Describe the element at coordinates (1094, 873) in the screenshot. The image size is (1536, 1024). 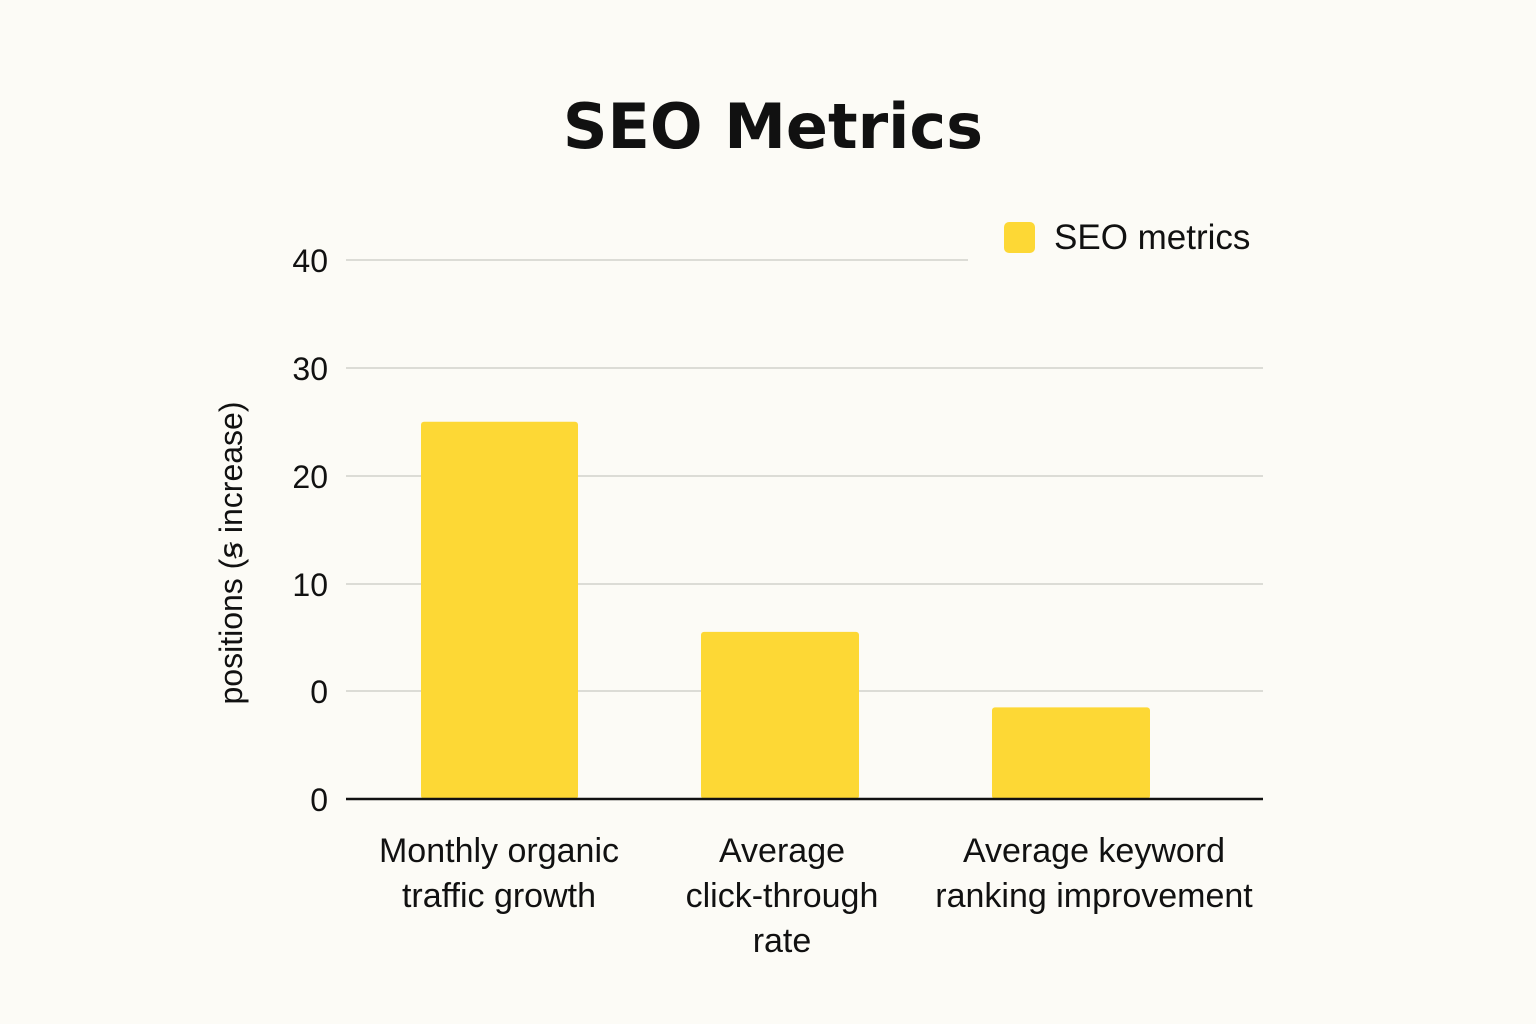
I see `x-category-label: Average keyword ranking improvement` at that location.